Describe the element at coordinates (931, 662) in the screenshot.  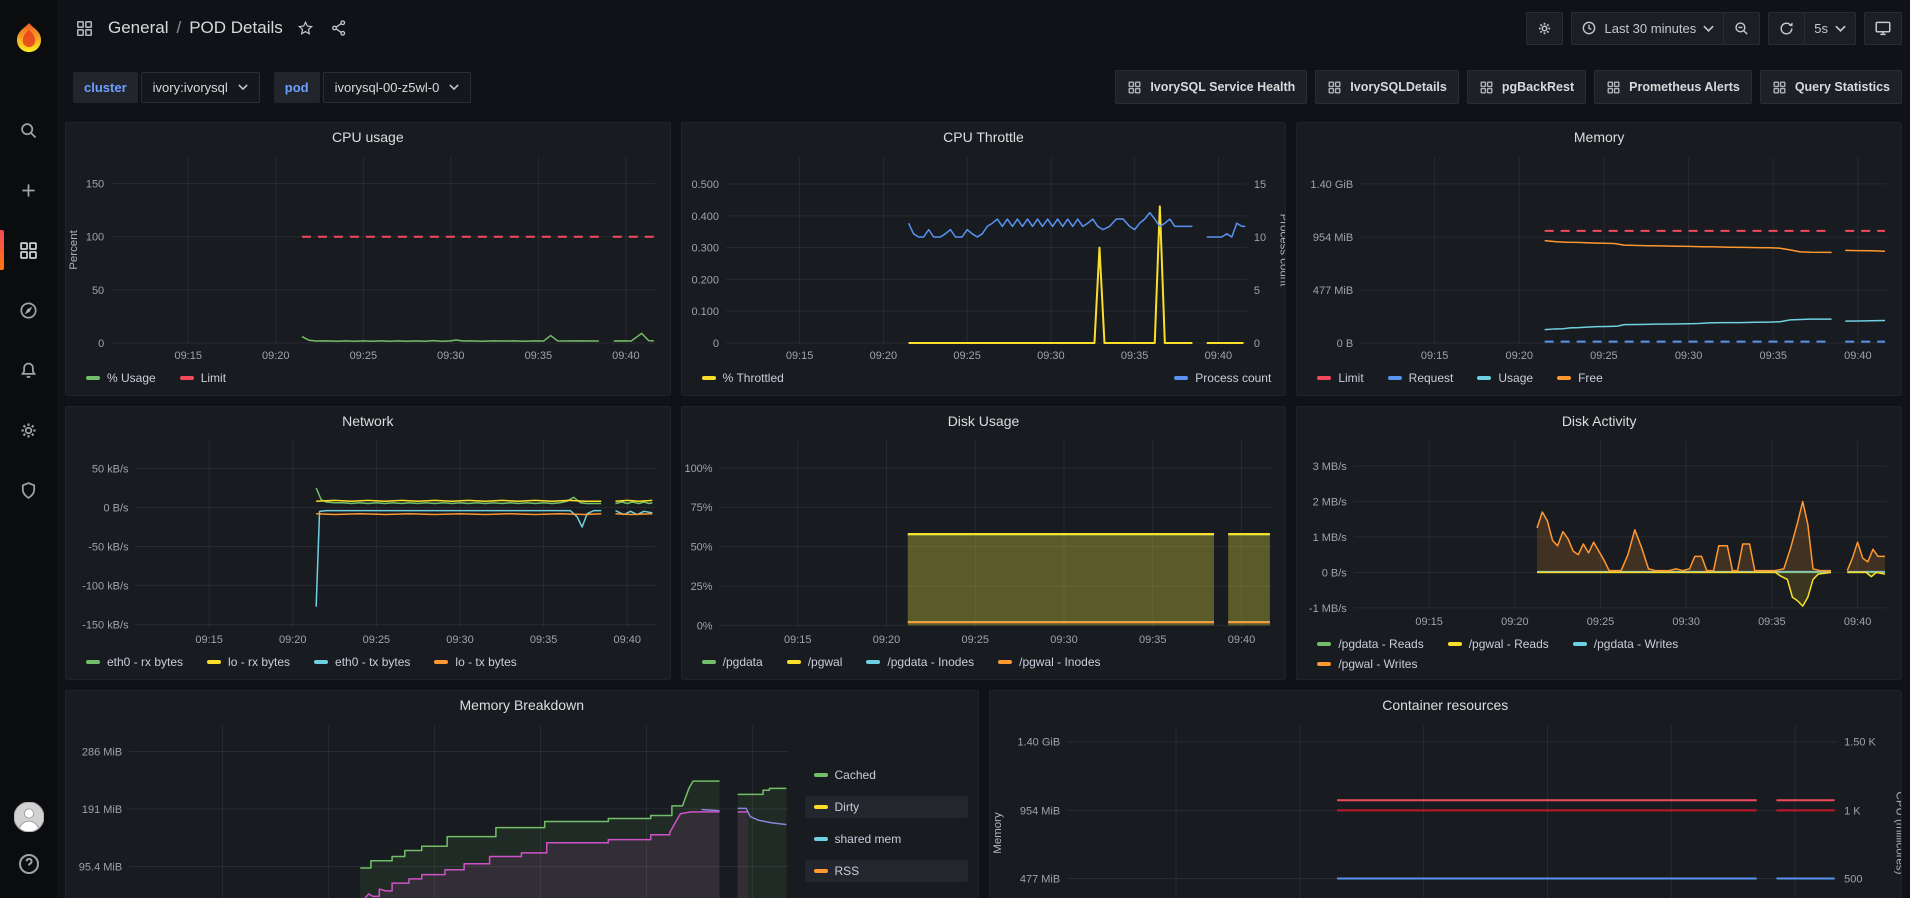
I see `legend-label: /pgdata - Inodes` at that location.